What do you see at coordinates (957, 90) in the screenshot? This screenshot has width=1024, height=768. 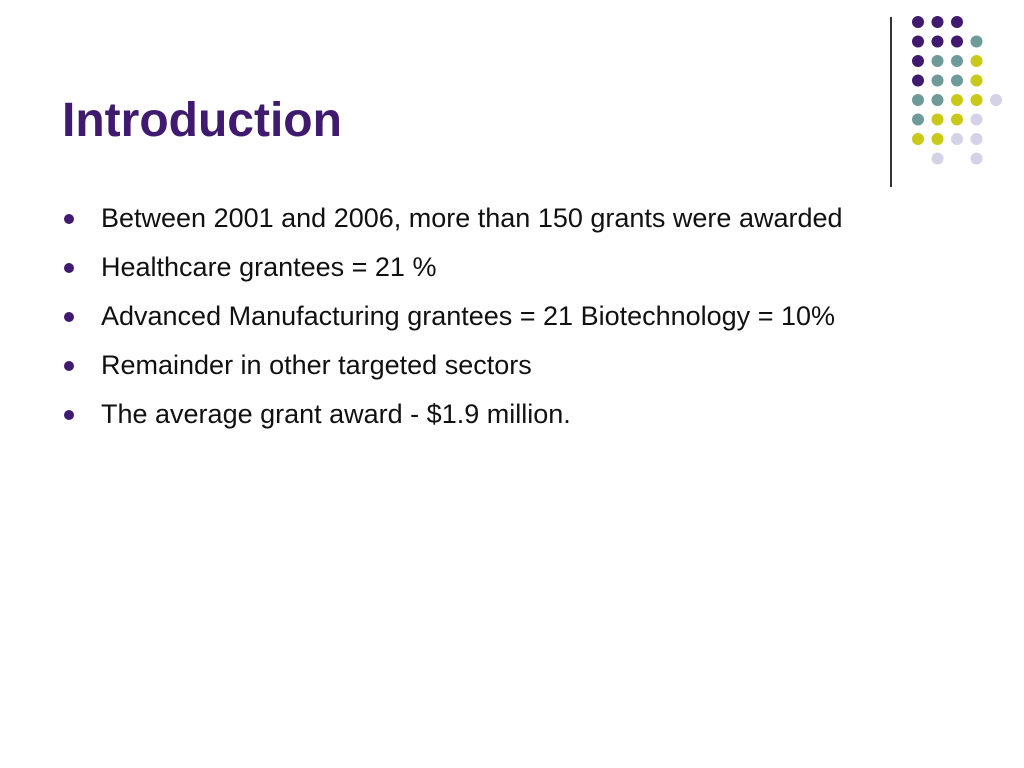 I see `decorative-dot-grid` at bounding box center [957, 90].